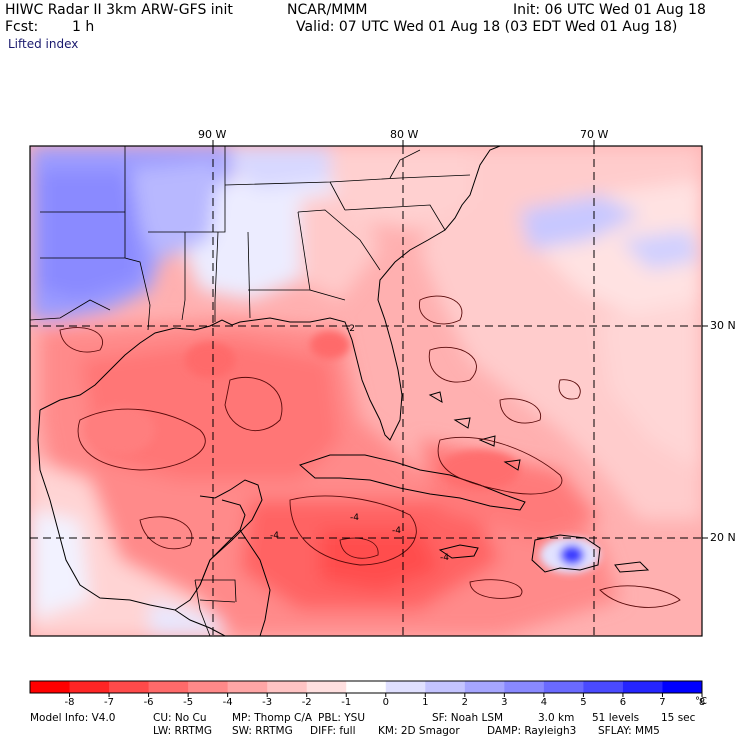  What do you see at coordinates (148, 702) in the screenshot?
I see `colorbar-tick-label: -6` at bounding box center [148, 702].